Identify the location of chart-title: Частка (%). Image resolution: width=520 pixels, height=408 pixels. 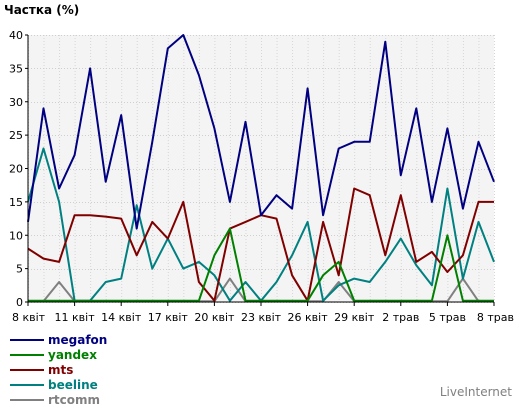
(41, 10).